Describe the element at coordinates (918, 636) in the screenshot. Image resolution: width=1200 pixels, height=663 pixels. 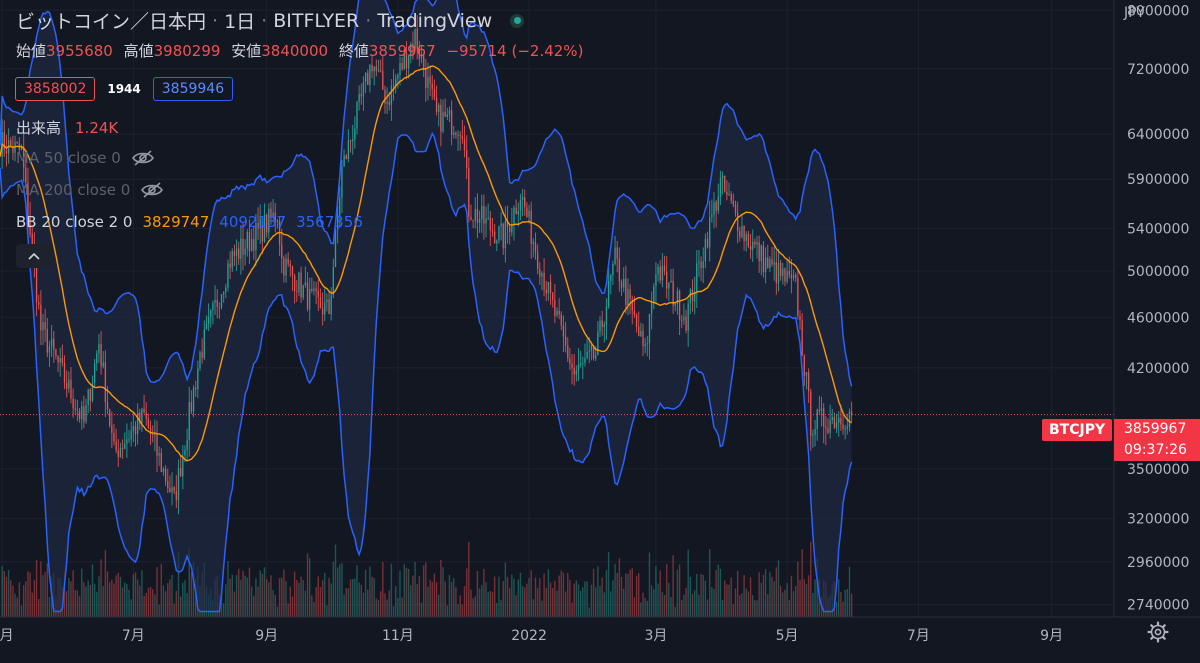
I see `time-tick-label: 7月` at that location.